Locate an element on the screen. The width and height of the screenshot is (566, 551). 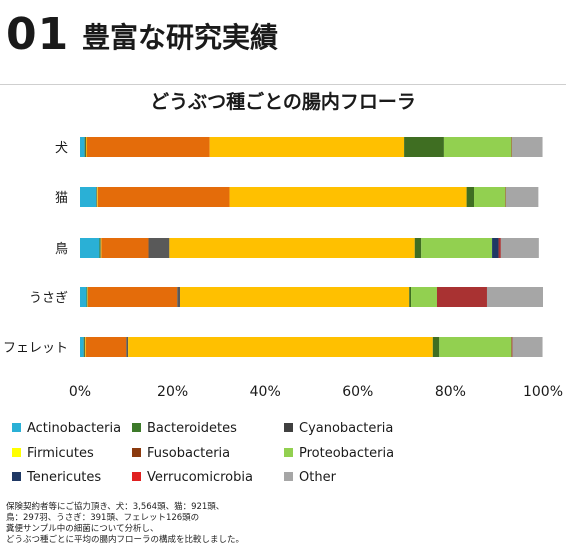
legend-item: Actinobacteria is located at coordinates (66, 429).